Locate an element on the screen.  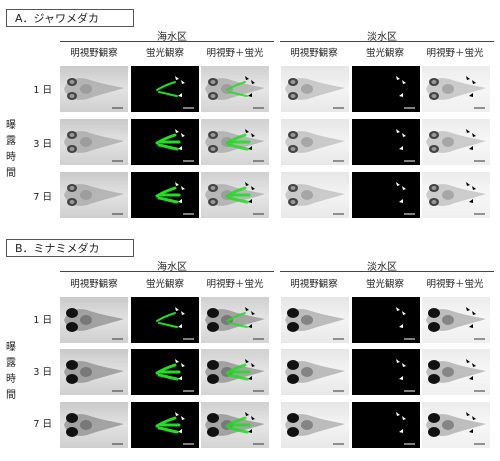
section-a-col-merge-sea: 明視野＋蛍光 is located at coordinates (235, 53).